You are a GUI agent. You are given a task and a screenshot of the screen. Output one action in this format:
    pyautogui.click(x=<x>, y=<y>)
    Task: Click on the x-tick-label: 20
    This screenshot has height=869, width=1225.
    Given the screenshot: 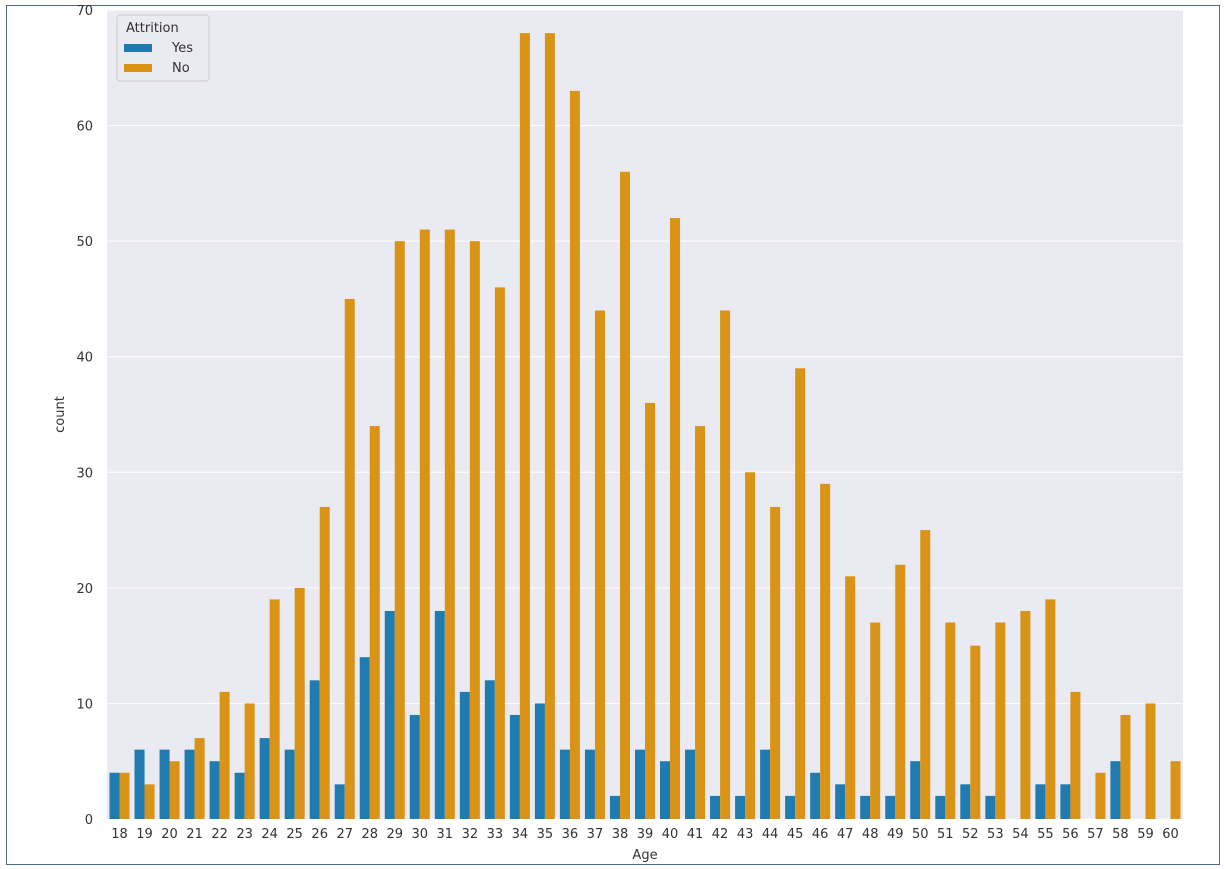 What is the action you would take?
    pyautogui.click(x=169, y=834)
    